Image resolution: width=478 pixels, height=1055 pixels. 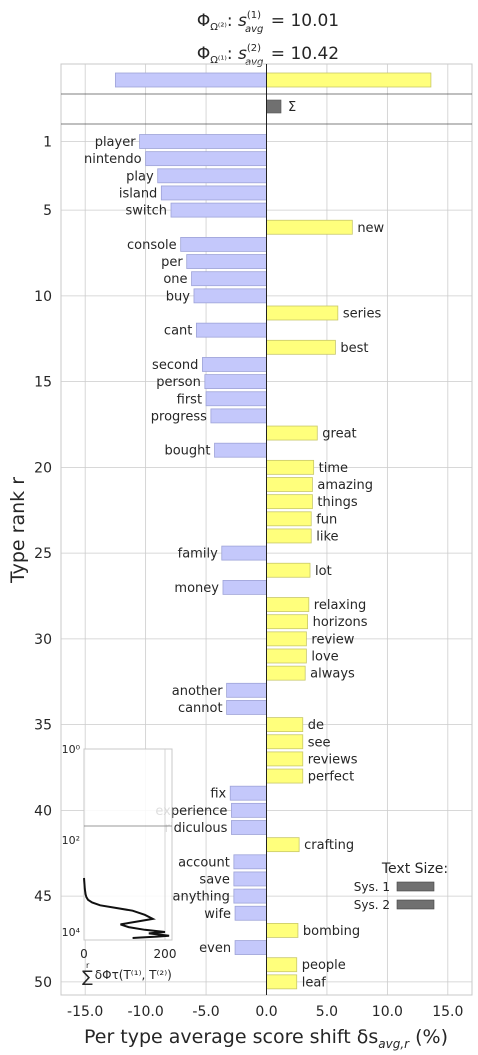 What do you see at coordinates (345, 485) in the screenshot?
I see `label-amazing: amazing` at bounding box center [345, 485].